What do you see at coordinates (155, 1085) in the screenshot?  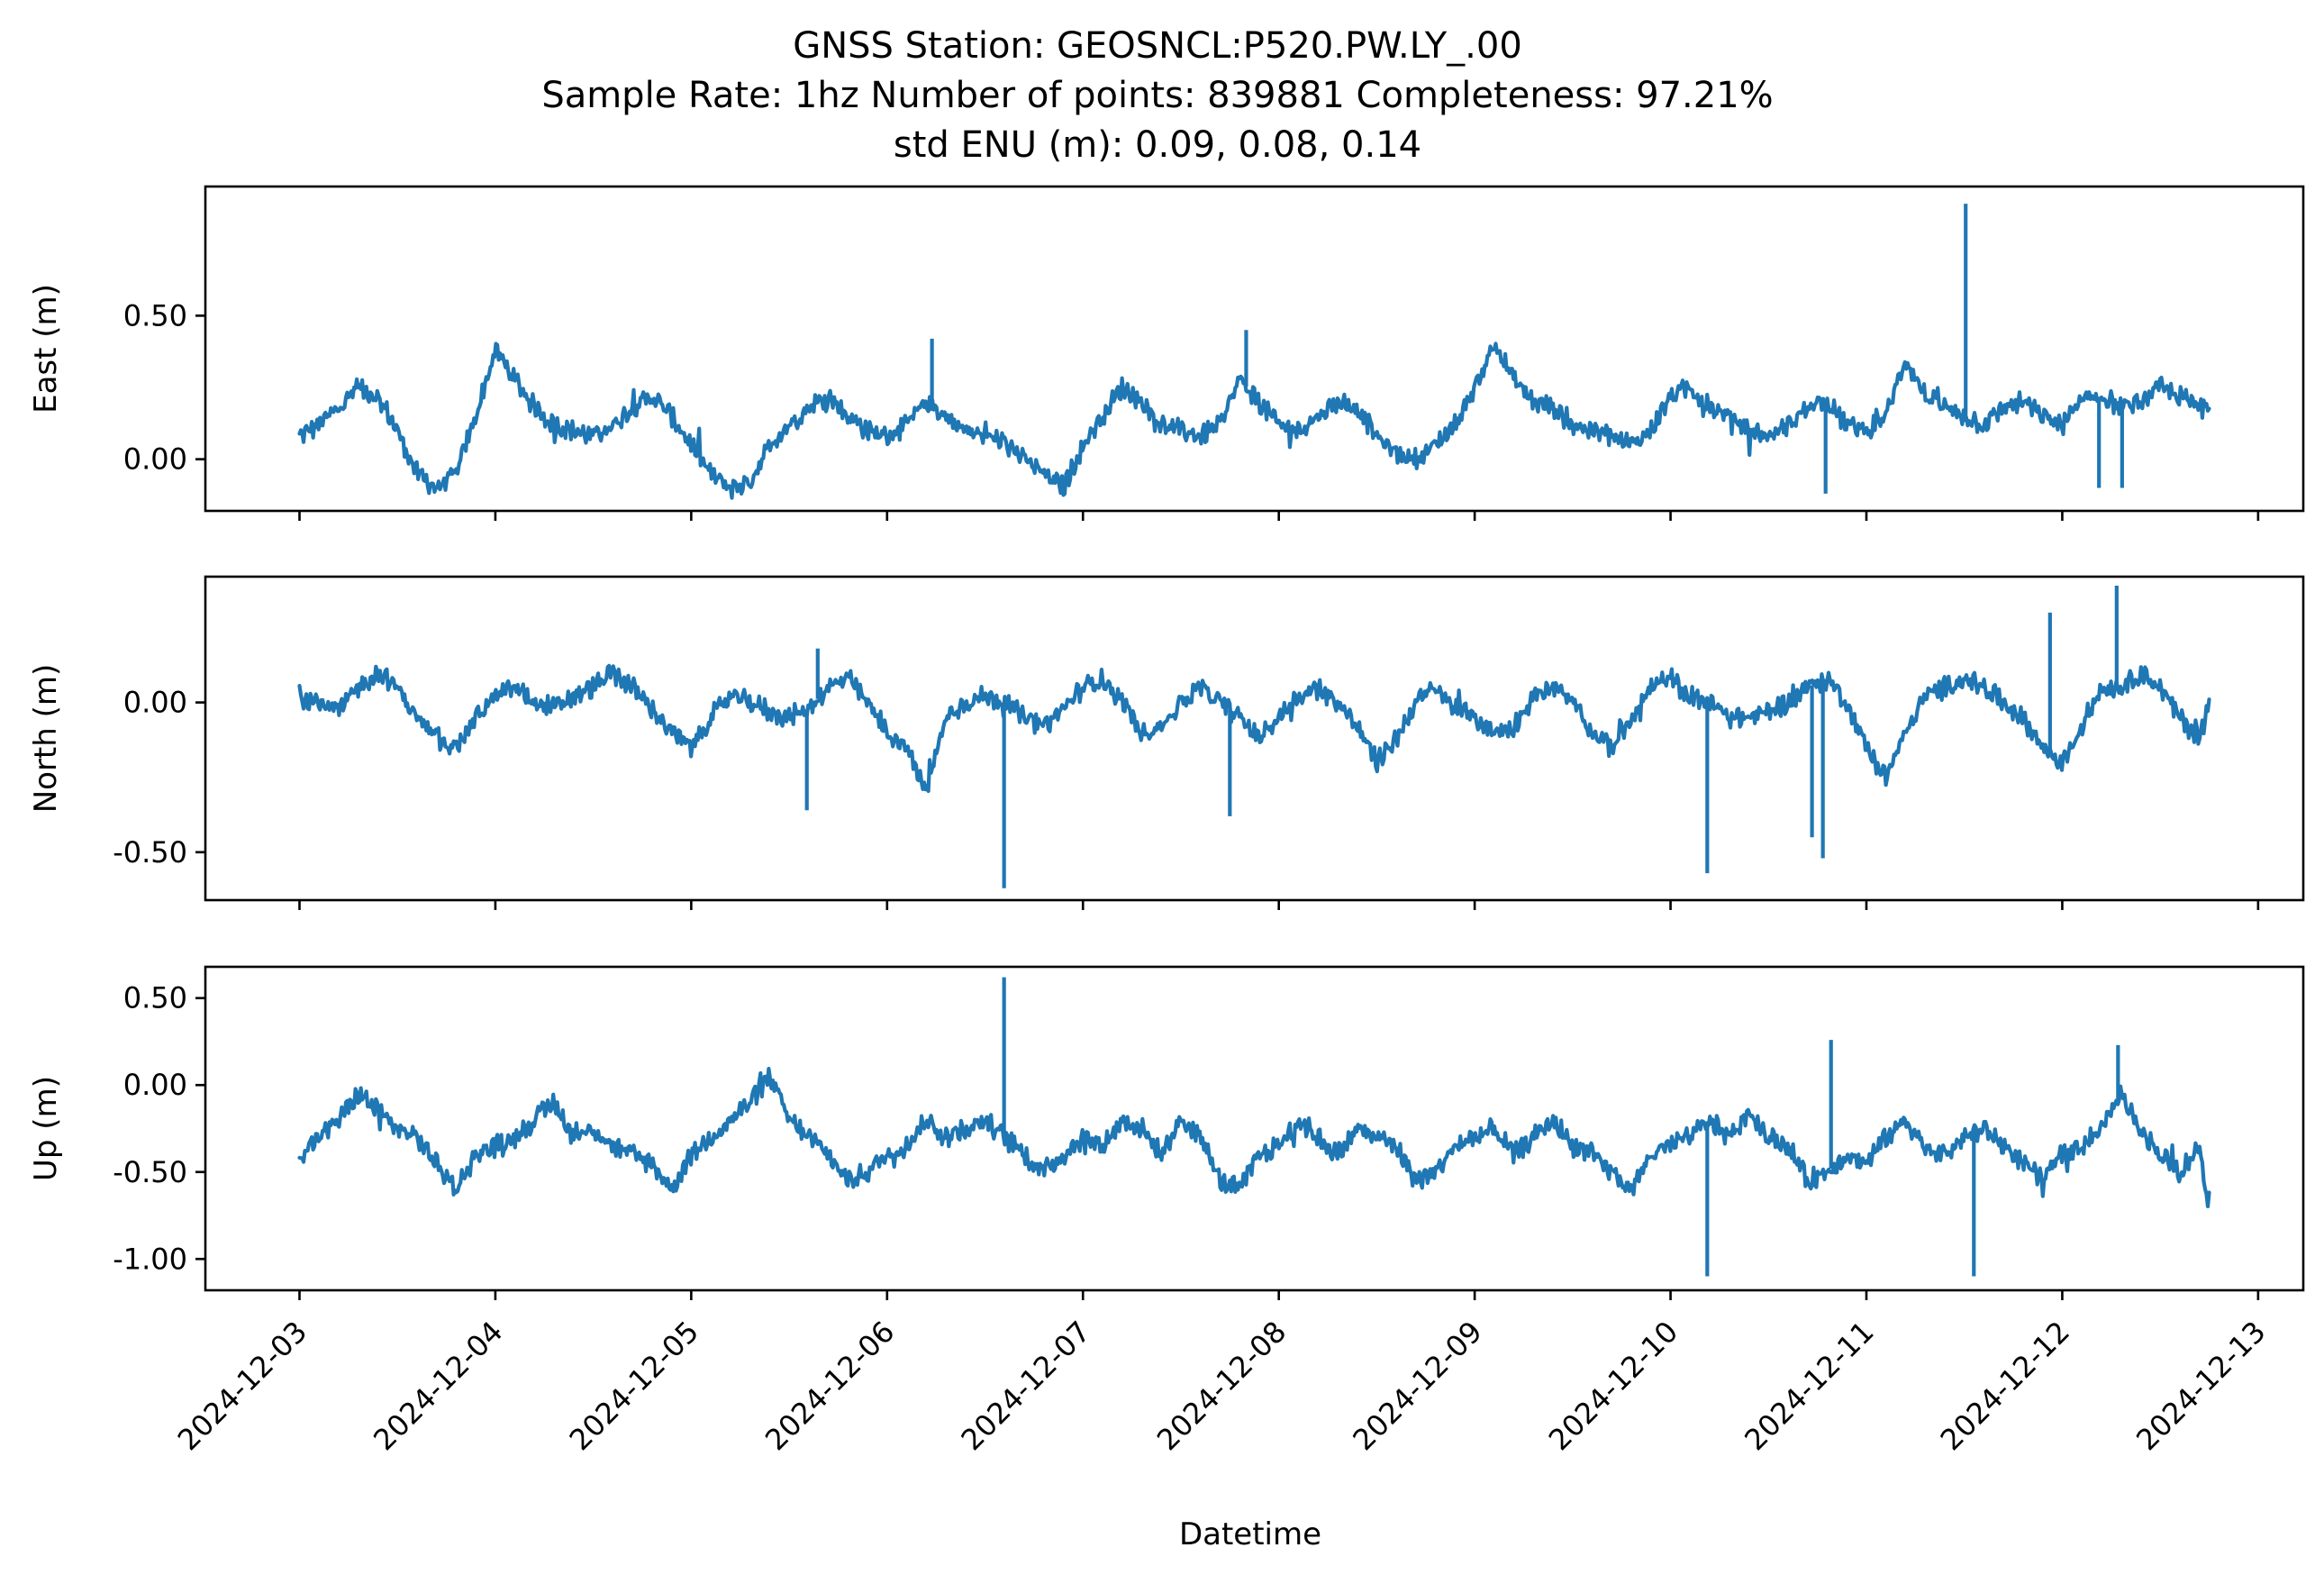 I see `up-y-tick-label: 0.00` at bounding box center [155, 1085].